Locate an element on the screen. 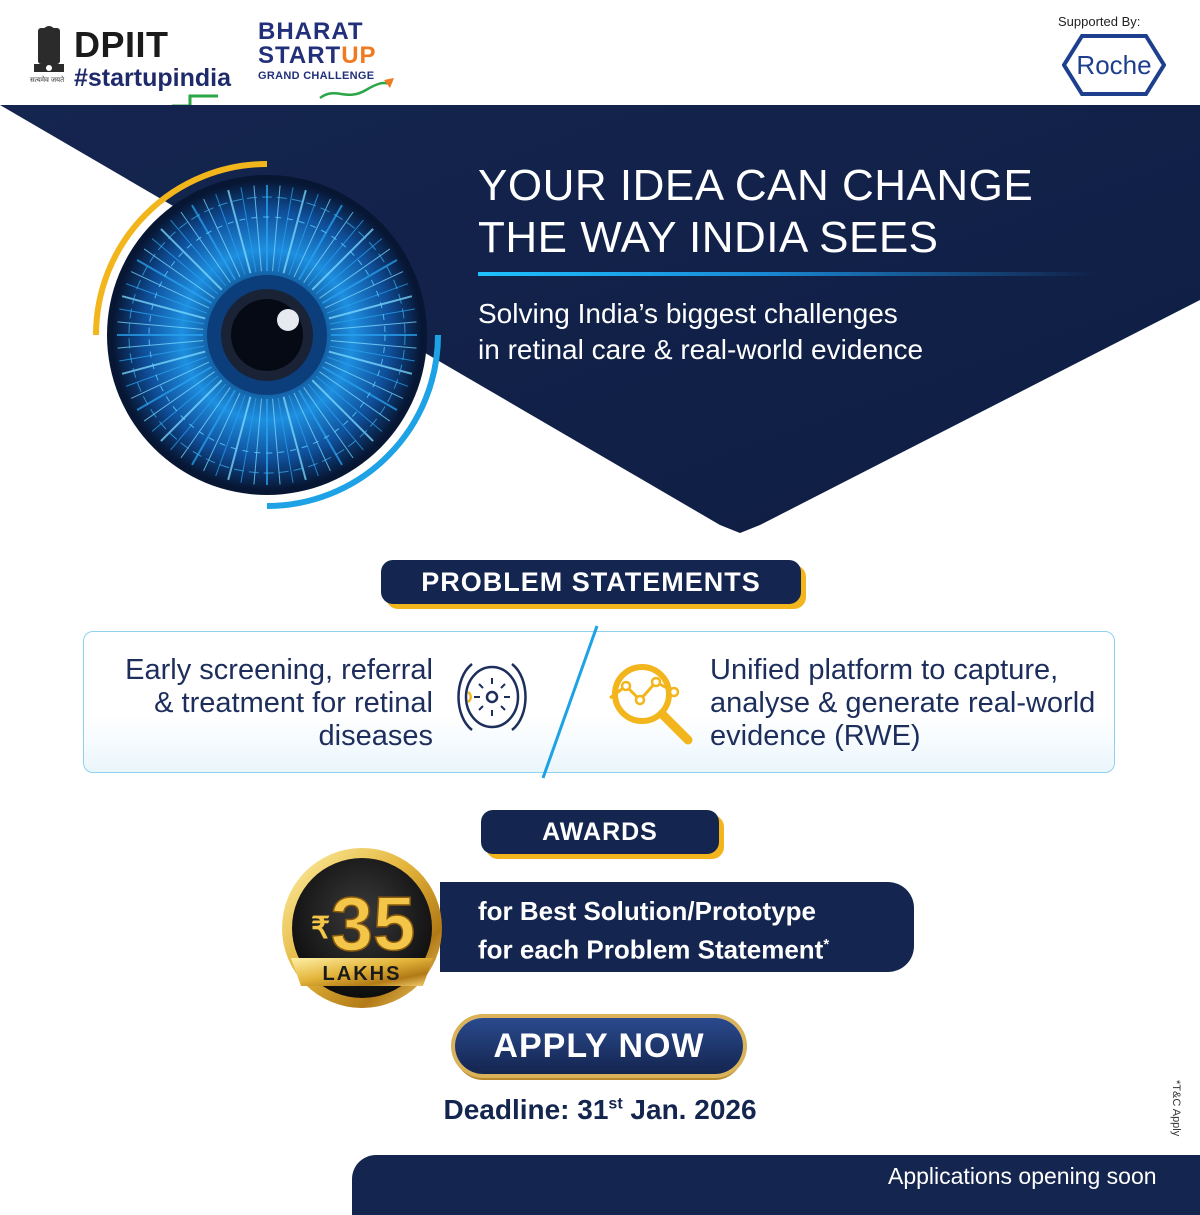 The image size is (1200, 1215). startupindia-hashtag: #startupindia is located at coordinates (152, 78).